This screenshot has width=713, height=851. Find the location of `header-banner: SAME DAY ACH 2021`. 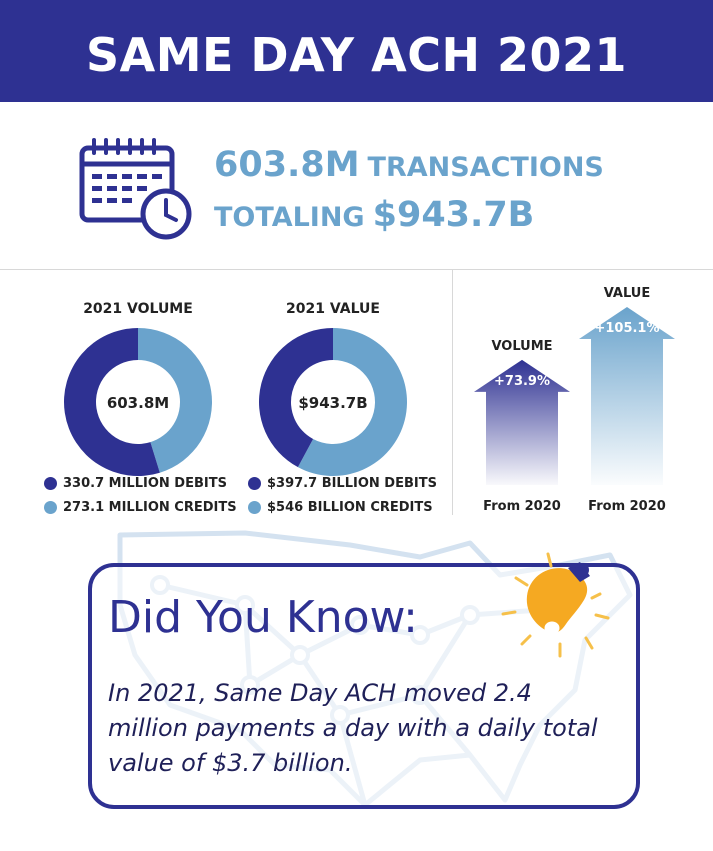

header-banner: SAME DAY ACH 2021 is located at coordinates (356, 51).